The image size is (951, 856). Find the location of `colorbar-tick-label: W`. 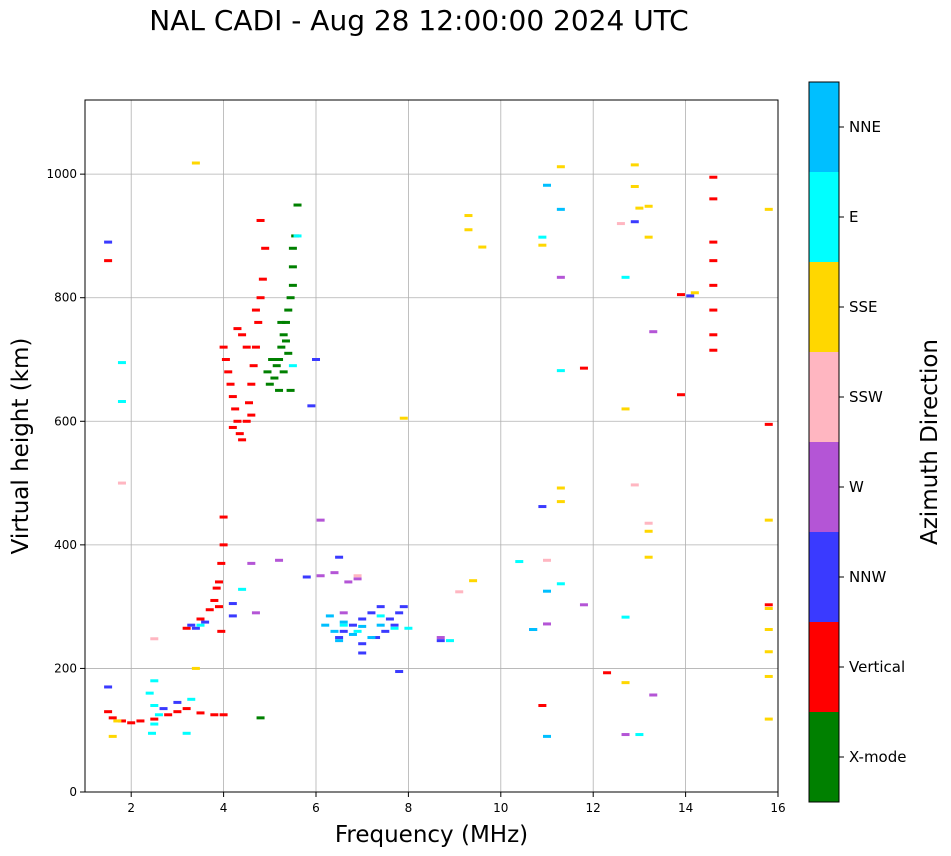

colorbar-tick-label: W is located at coordinates (856, 487).